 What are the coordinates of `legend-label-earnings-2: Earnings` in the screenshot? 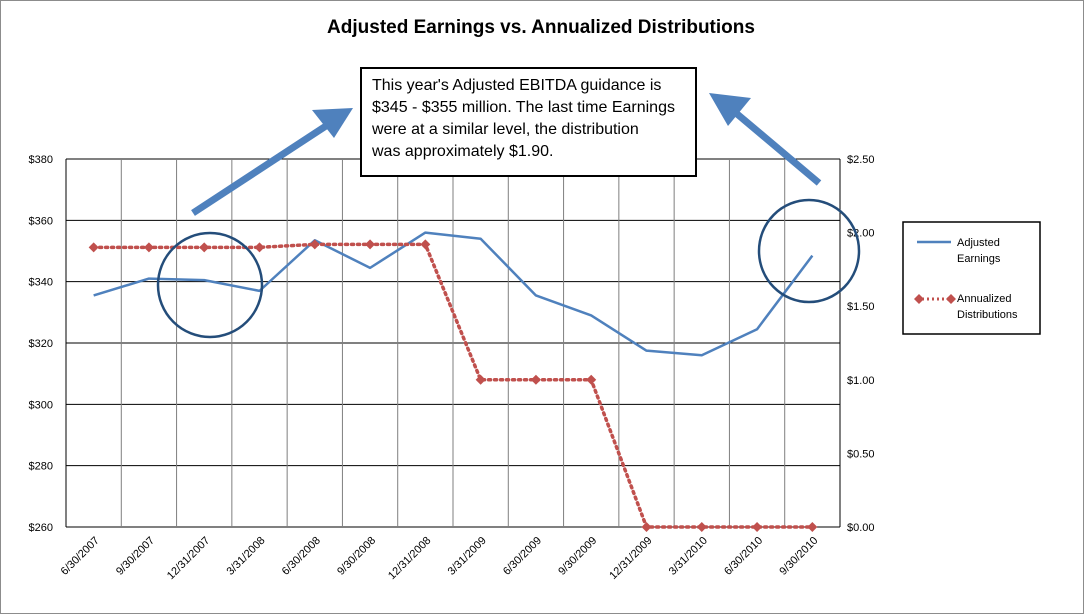 It's located at (979, 259).